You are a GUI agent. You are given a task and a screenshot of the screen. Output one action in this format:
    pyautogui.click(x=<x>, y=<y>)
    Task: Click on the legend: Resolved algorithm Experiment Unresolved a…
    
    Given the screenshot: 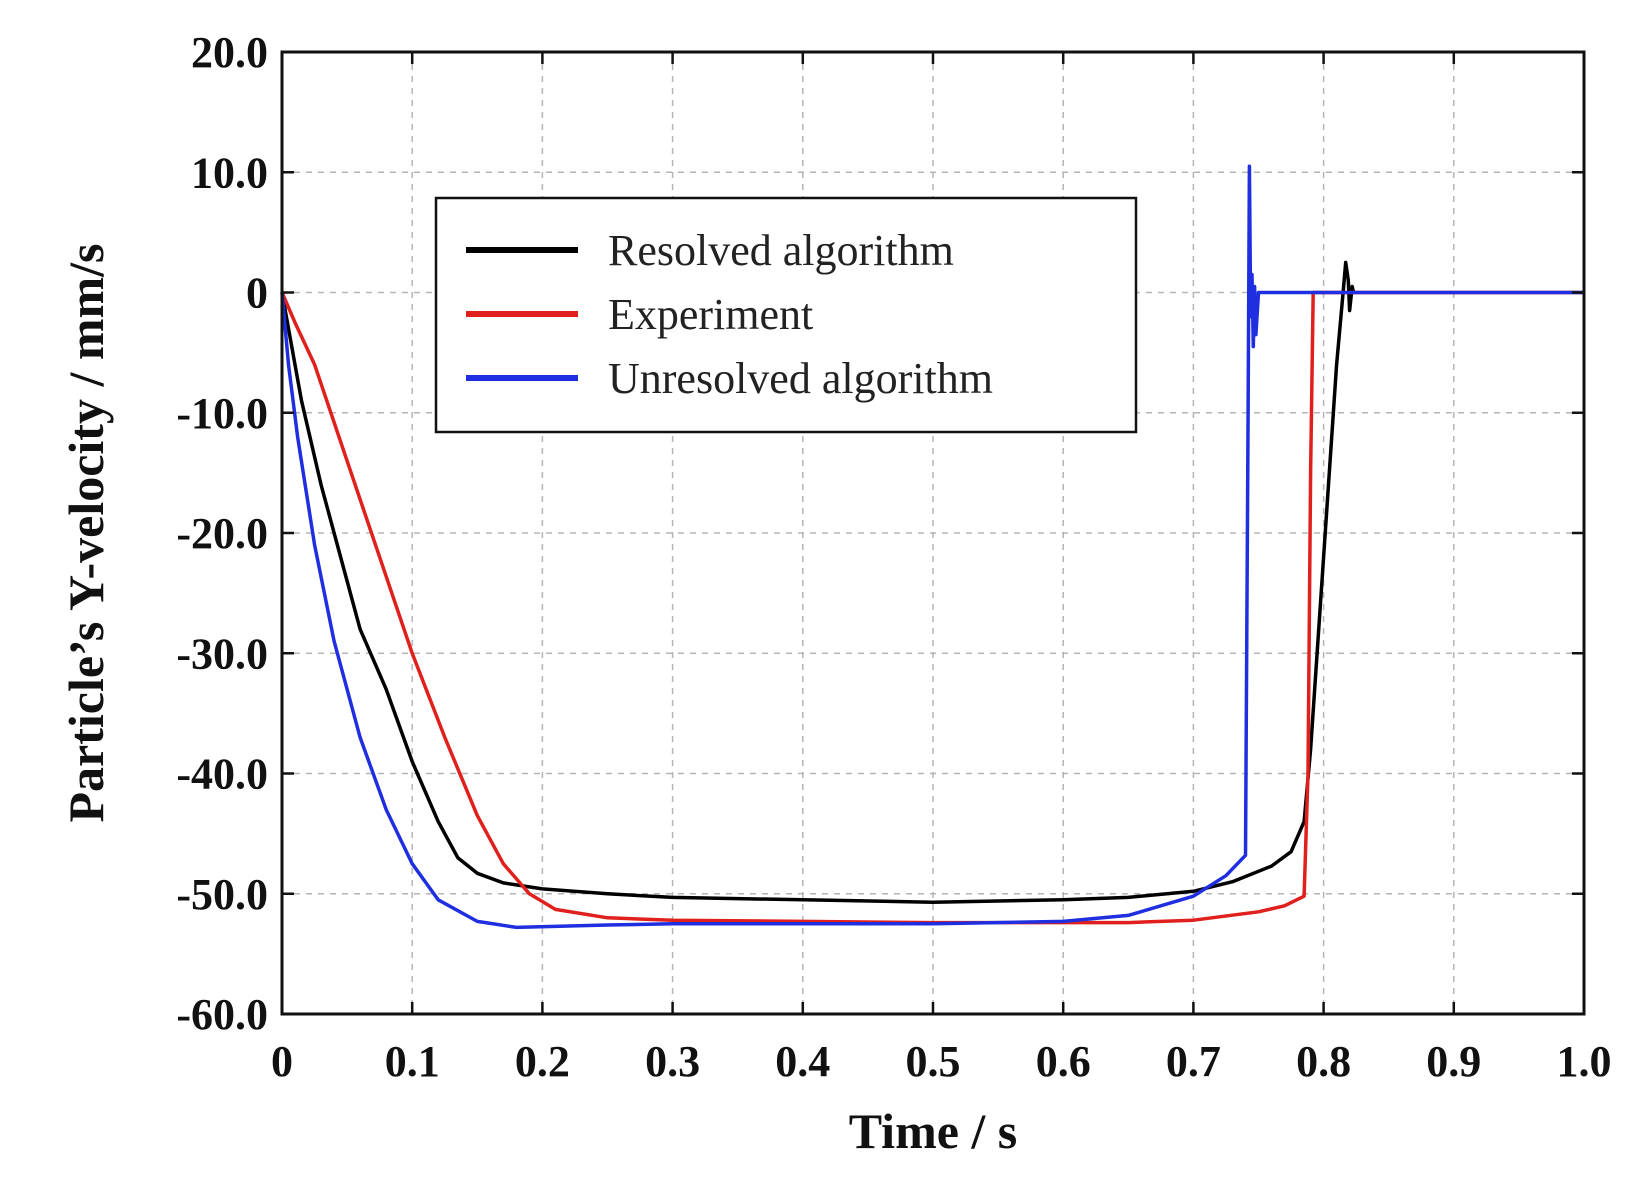 What is the action you would take?
    pyautogui.click(x=786, y=315)
    